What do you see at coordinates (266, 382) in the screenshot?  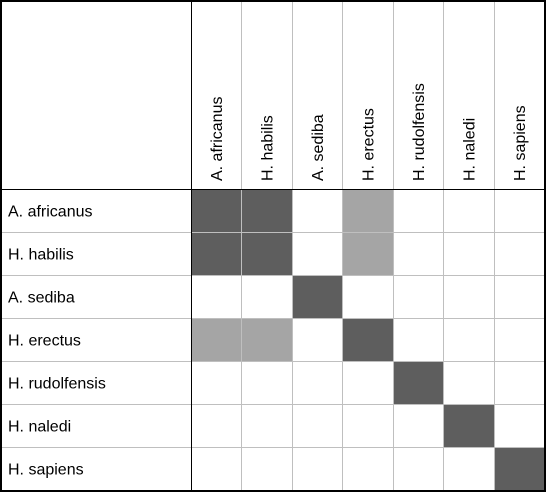 I see `cell-h-rudolfensis-h-habilis` at bounding box center [266, 382].